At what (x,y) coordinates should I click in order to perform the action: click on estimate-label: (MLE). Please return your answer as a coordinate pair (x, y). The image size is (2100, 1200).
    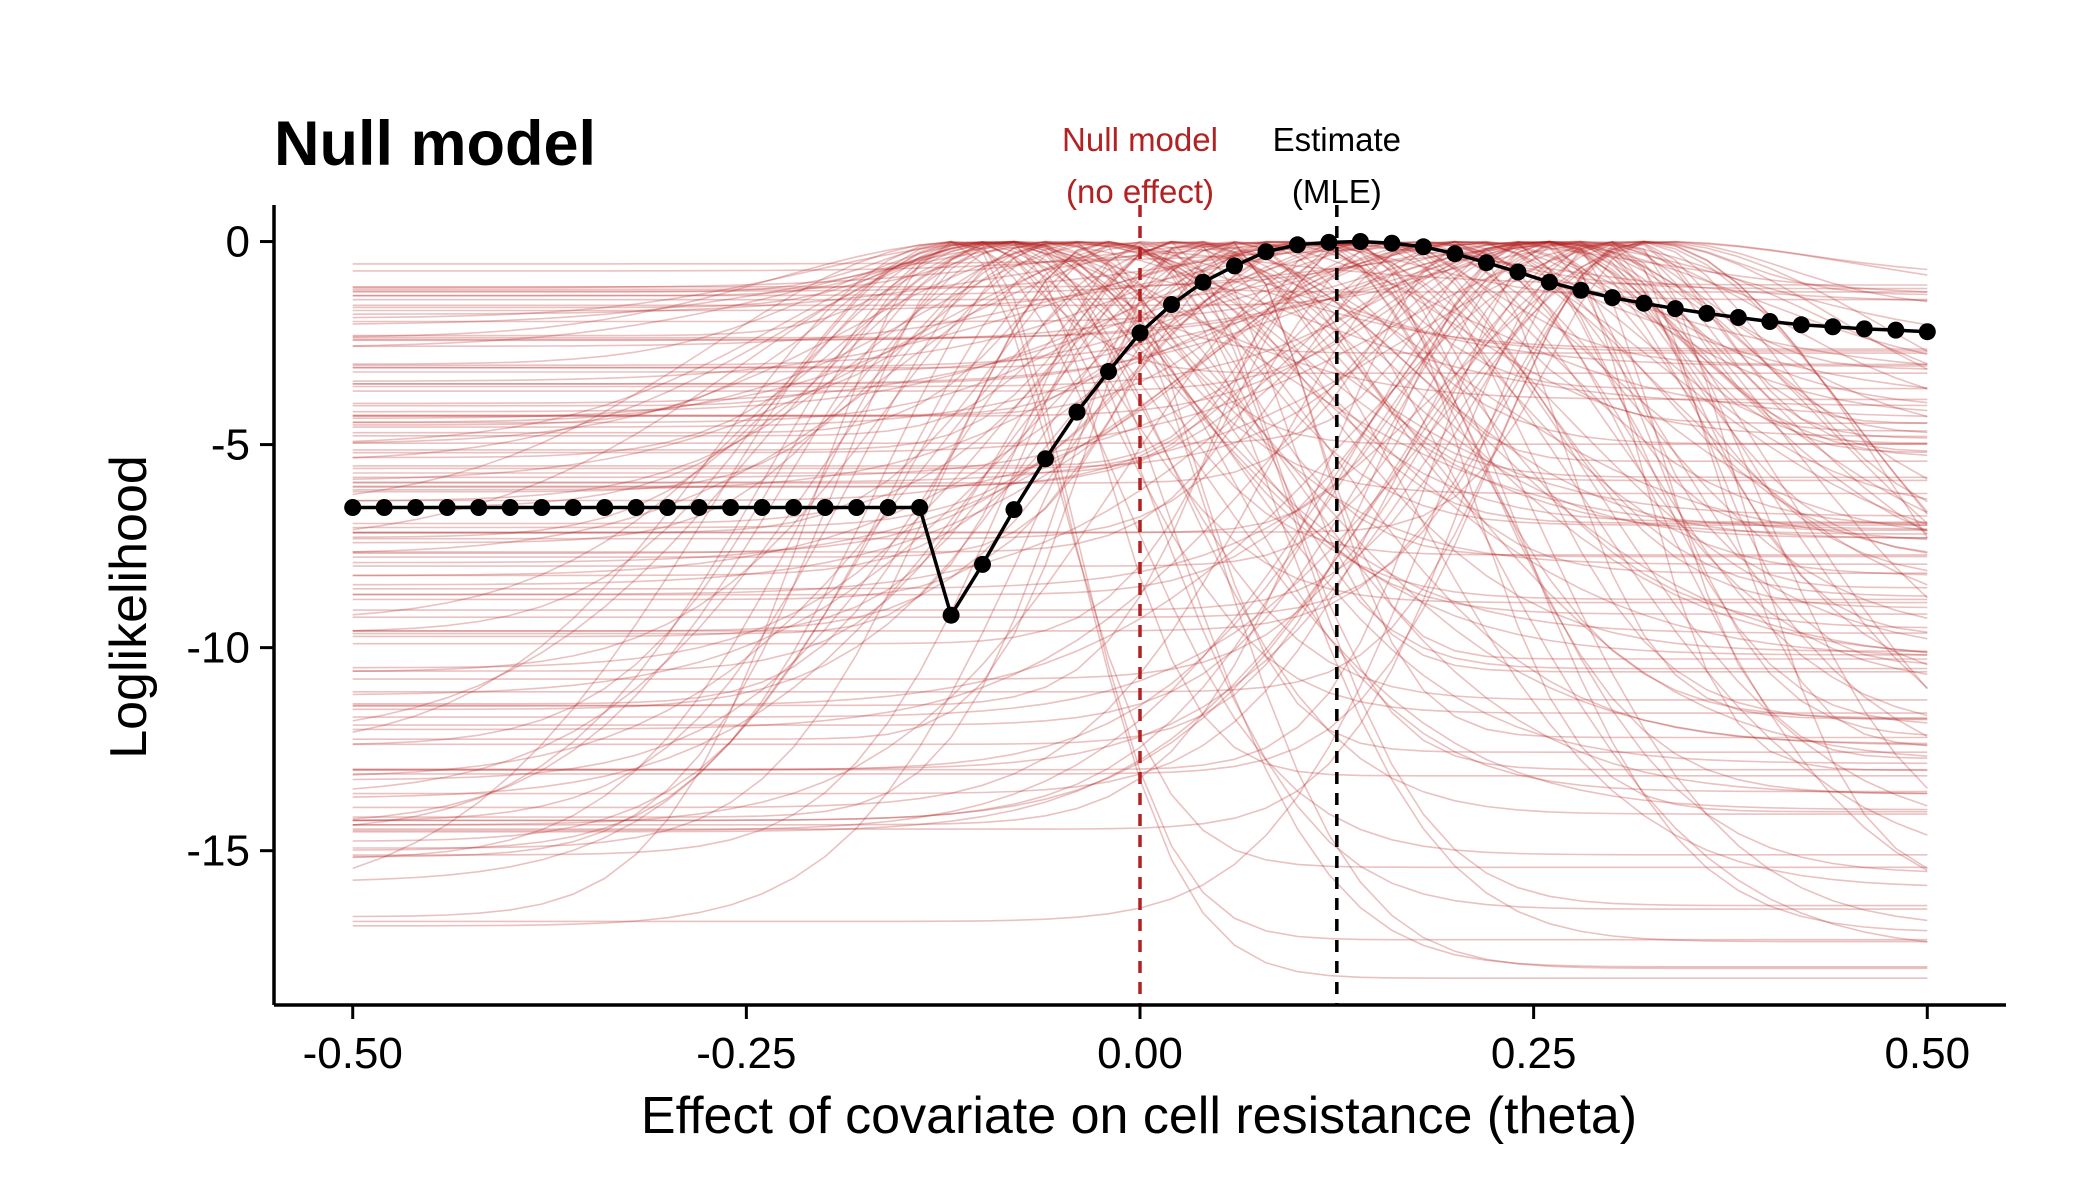
    Looking at the image, I should click on (1337, 191).